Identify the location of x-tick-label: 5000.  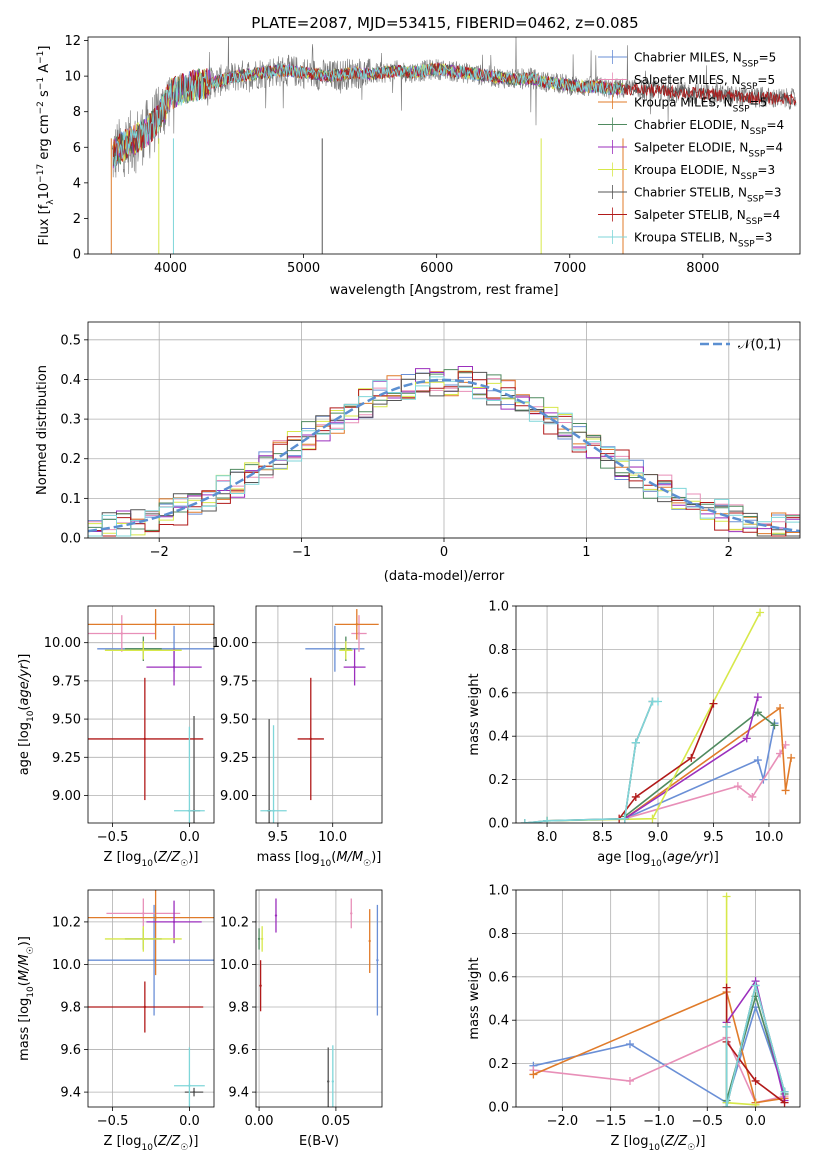
(303, 268).